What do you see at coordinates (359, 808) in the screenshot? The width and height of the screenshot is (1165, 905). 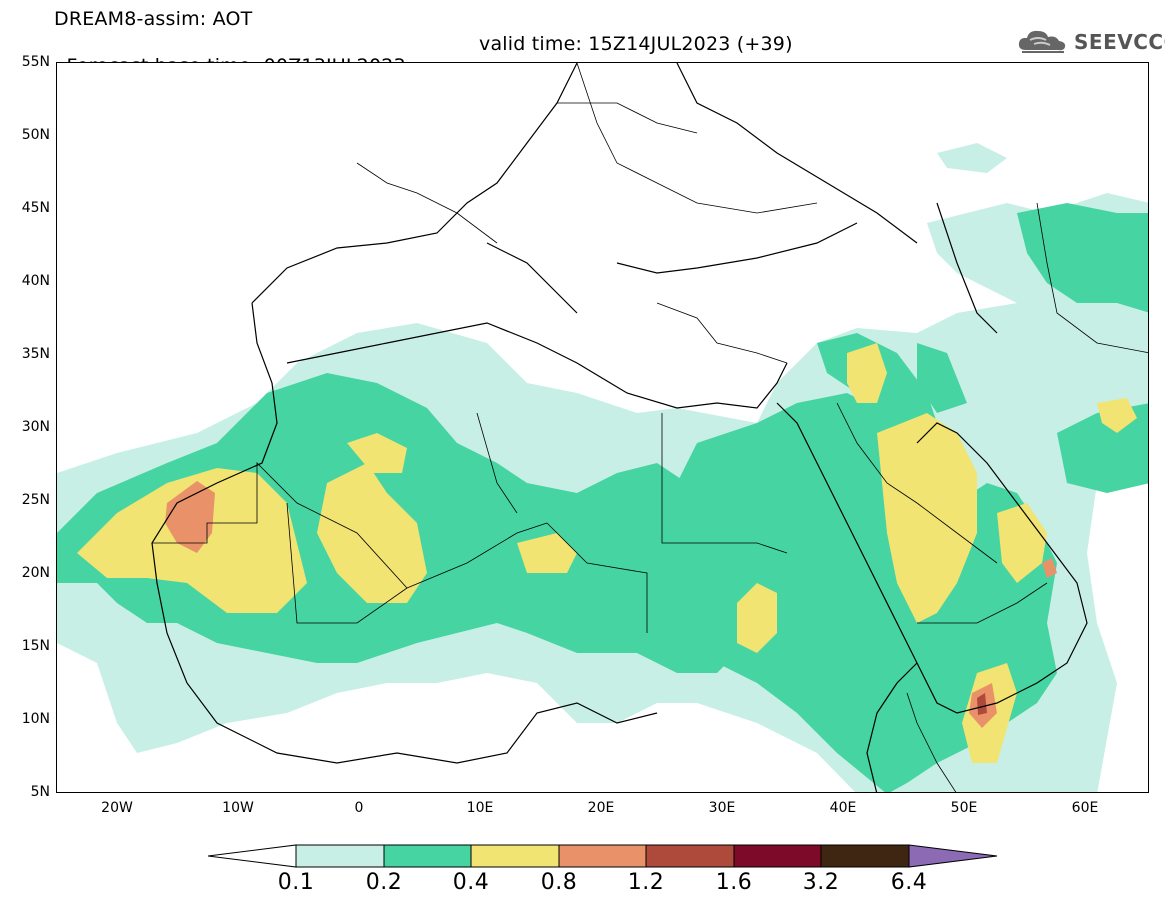 I see `lon-label: 0` at bounding box center [359, 808].